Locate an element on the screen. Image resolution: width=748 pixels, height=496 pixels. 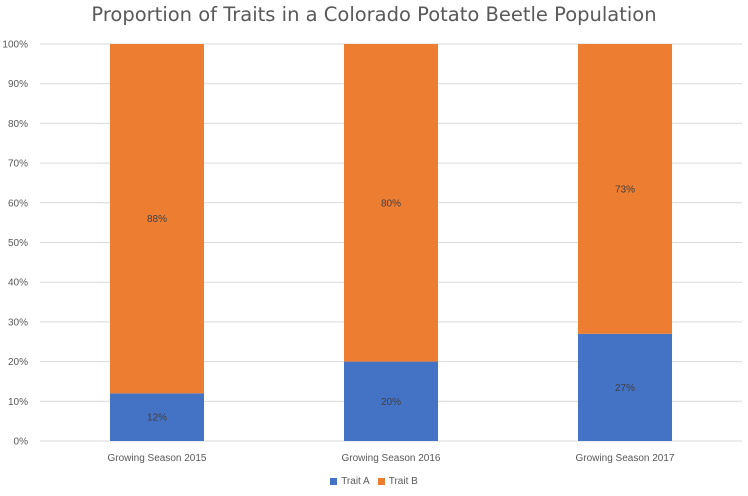
x-tick-label: Growing Season 2016 is located at coordinates (391, 458).